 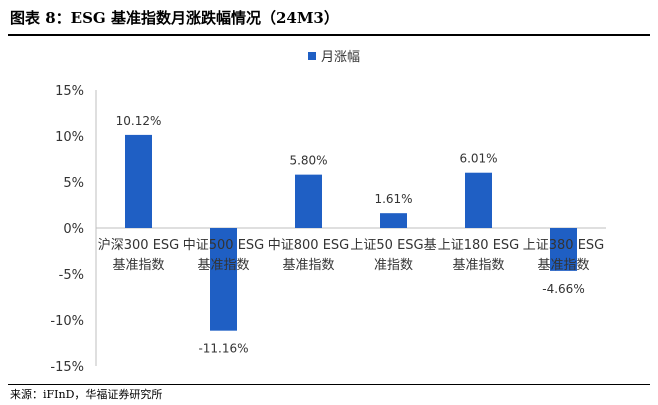 What do you see at coordinates (174, 18) in the screenshot?
I see `chart-title: 图表 8：ESG 基准指数月涨跌幅情况（24M3）` at bounding box center [174, 18].